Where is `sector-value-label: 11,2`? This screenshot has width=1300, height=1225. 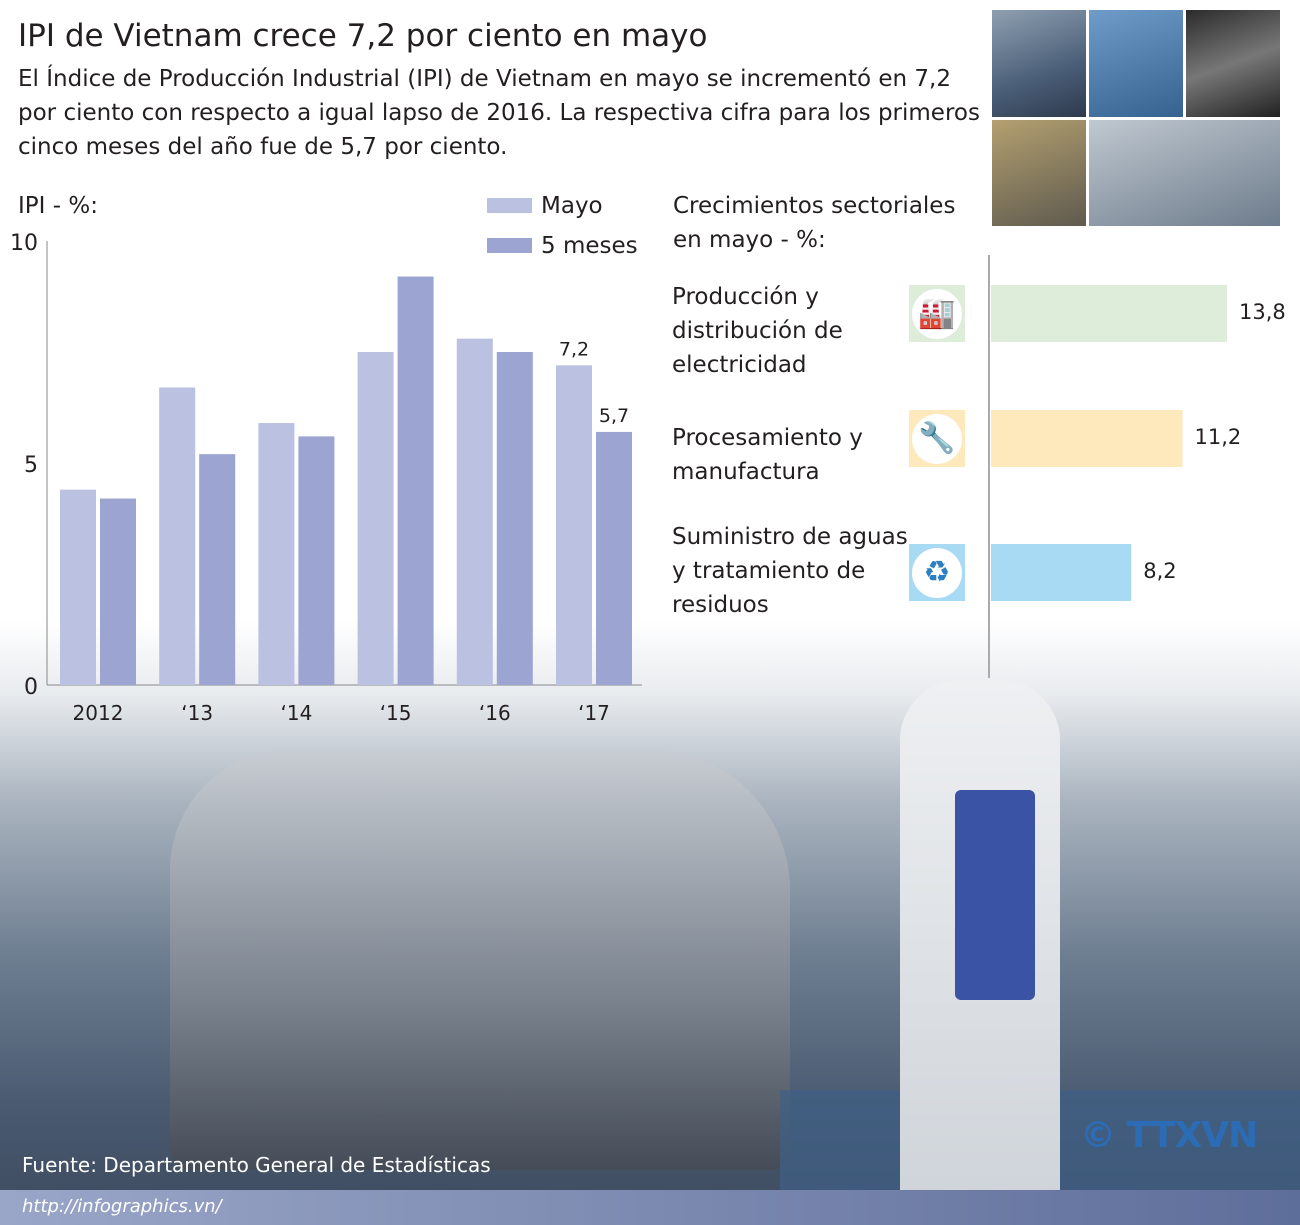 sector-value-label: 11,2 is located at coordinates (1218, 437).